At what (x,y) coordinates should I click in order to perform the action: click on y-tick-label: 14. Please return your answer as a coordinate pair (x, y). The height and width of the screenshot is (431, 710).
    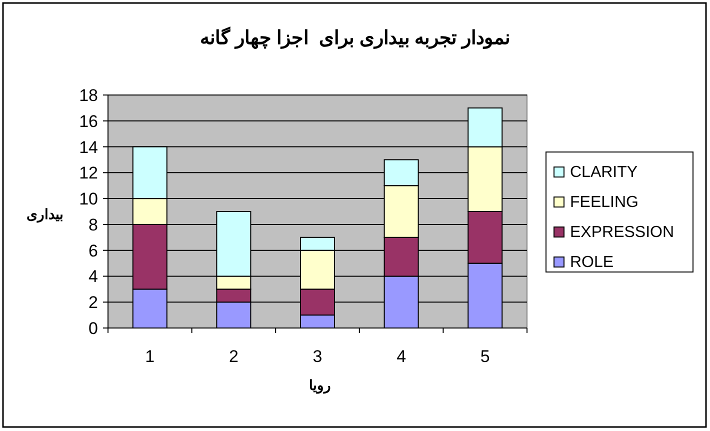
    Looking at the image, I should click on (88, 147).